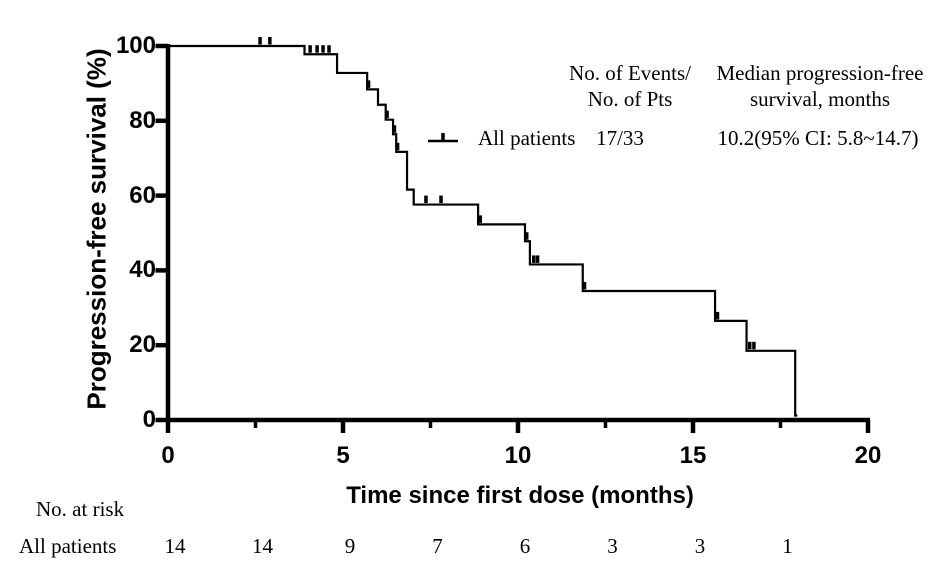  I want to click on risk-value-t5: 9, so click(350, 546).